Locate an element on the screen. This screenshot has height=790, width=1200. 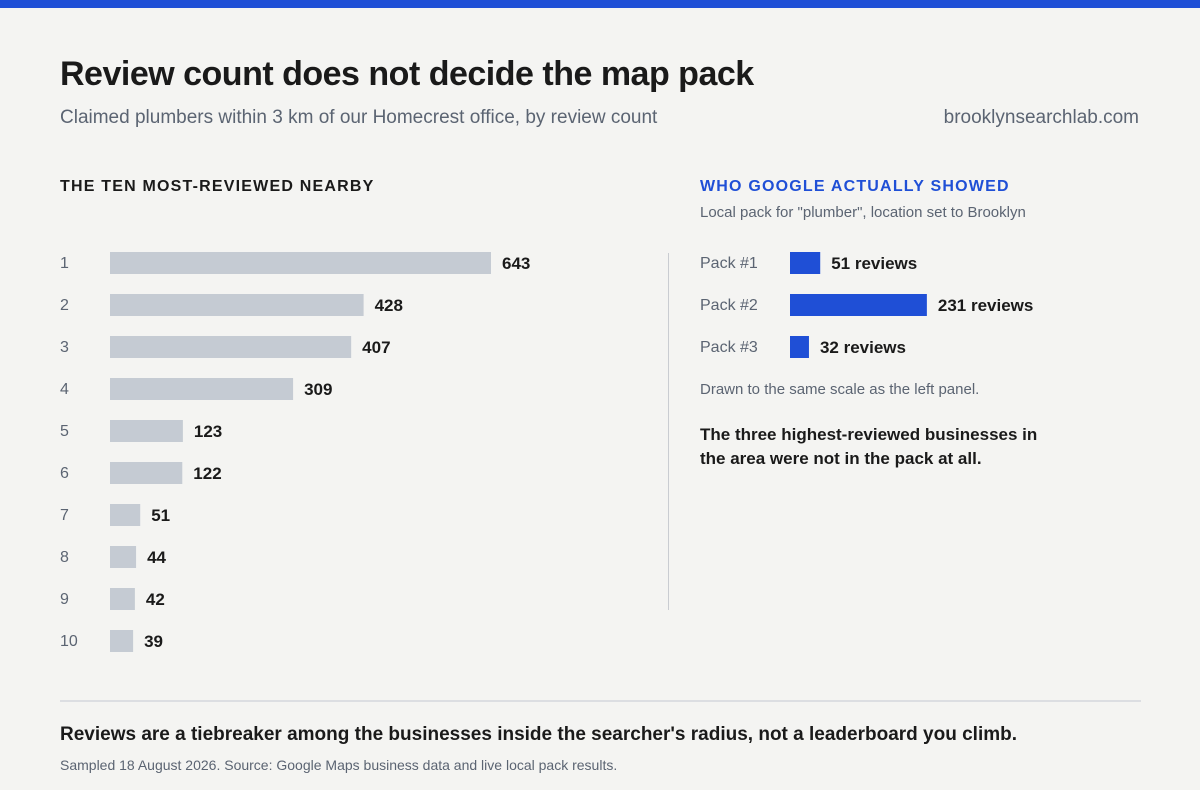
nearby-category-label: 5 is located at coordinates (64, 431).